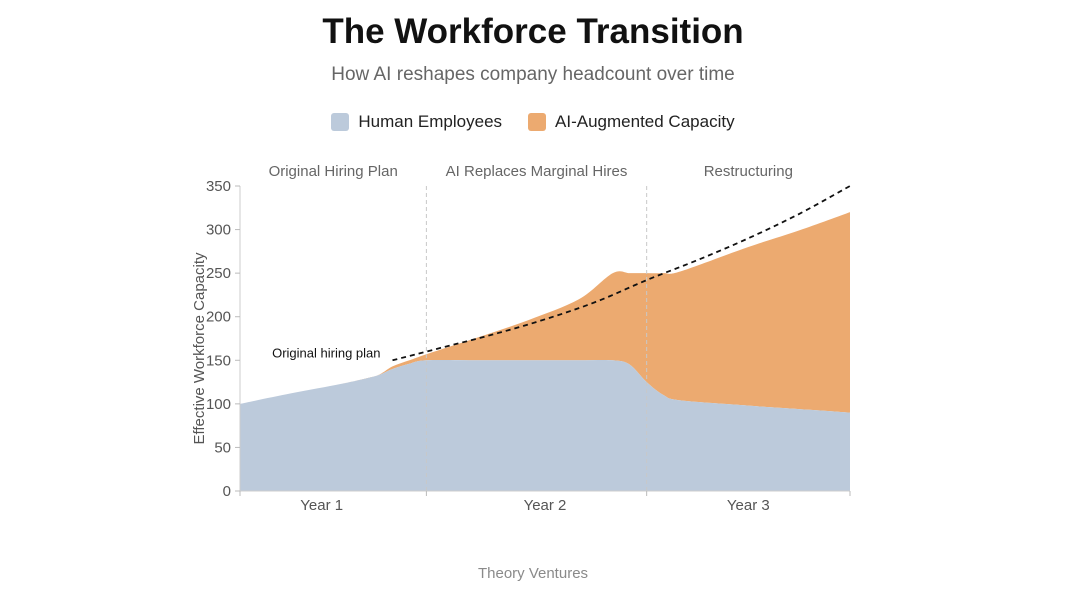 The height and width of the screenshot is (600, 1066). Describe the element at coordinates (748, 505) in the screenshot. I see `x-tick-label: Year 3` at that location.